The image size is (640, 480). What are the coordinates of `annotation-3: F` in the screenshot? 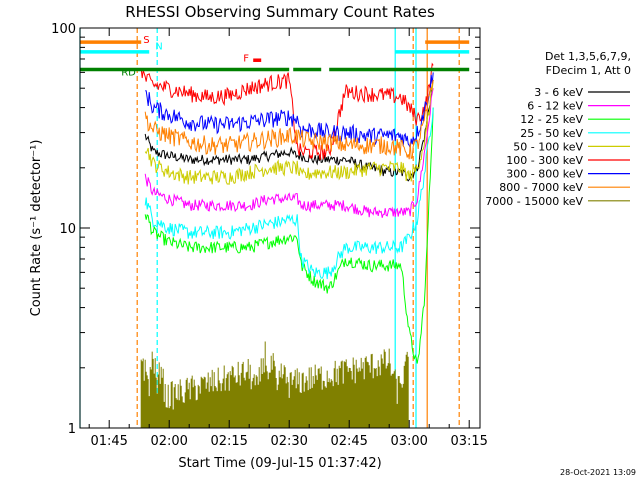 It's located at (246, 58).